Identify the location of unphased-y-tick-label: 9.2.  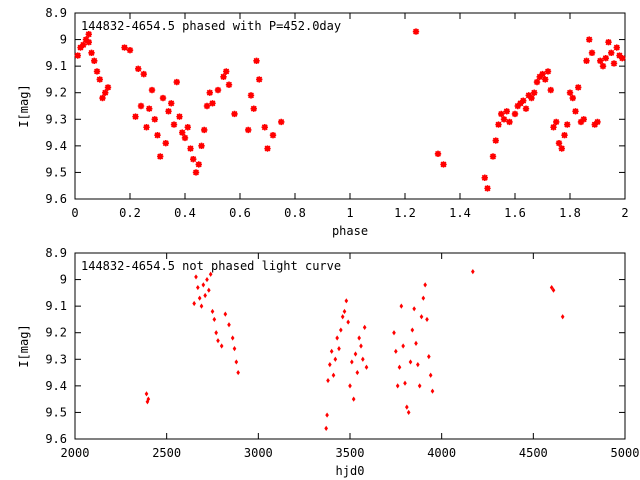
(56, 333).